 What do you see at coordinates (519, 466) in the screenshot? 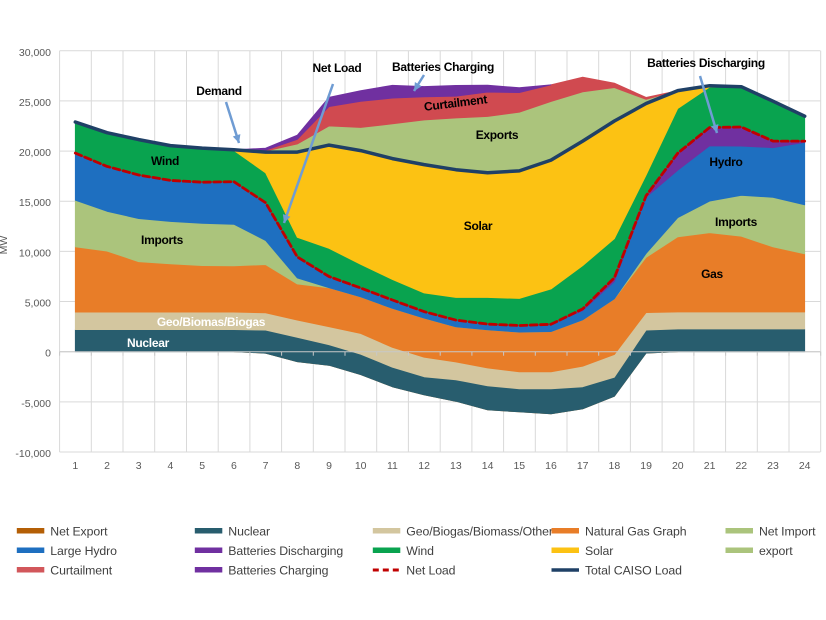
I see `svg-text: 15` at bounding box center [519, 466].